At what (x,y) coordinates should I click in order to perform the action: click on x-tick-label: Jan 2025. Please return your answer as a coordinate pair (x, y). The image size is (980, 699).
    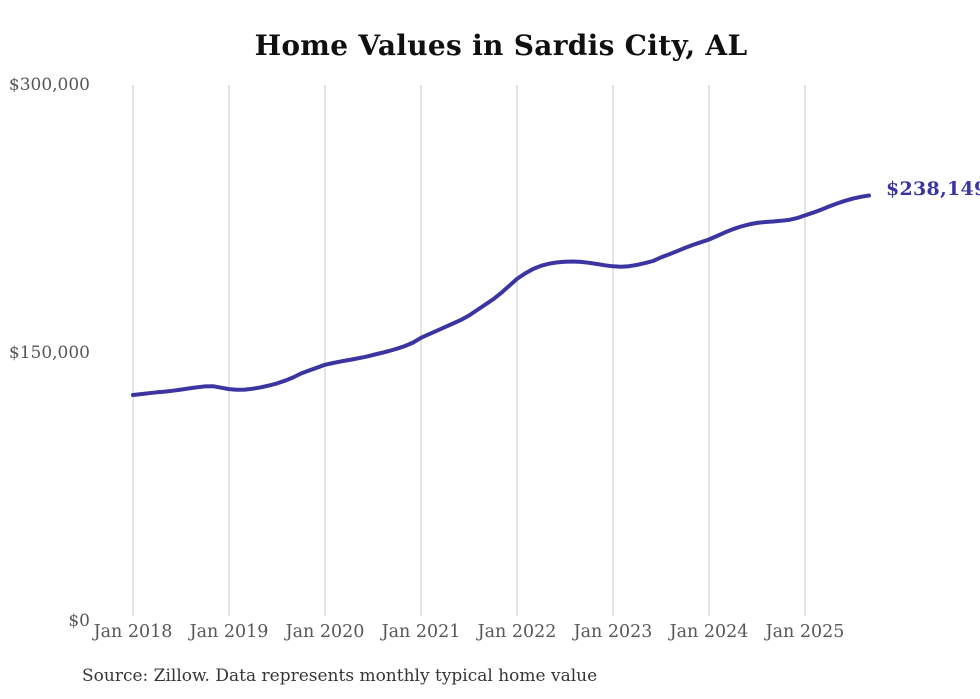
    Looking at the image, I should click on (805, 632).